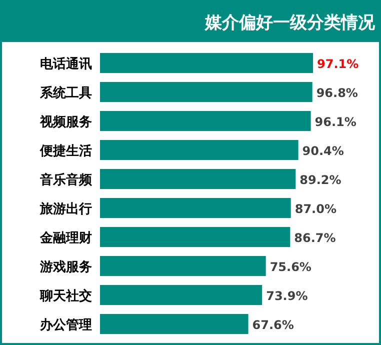  I want to click on data-label: 67.6%, so click(273, 325).